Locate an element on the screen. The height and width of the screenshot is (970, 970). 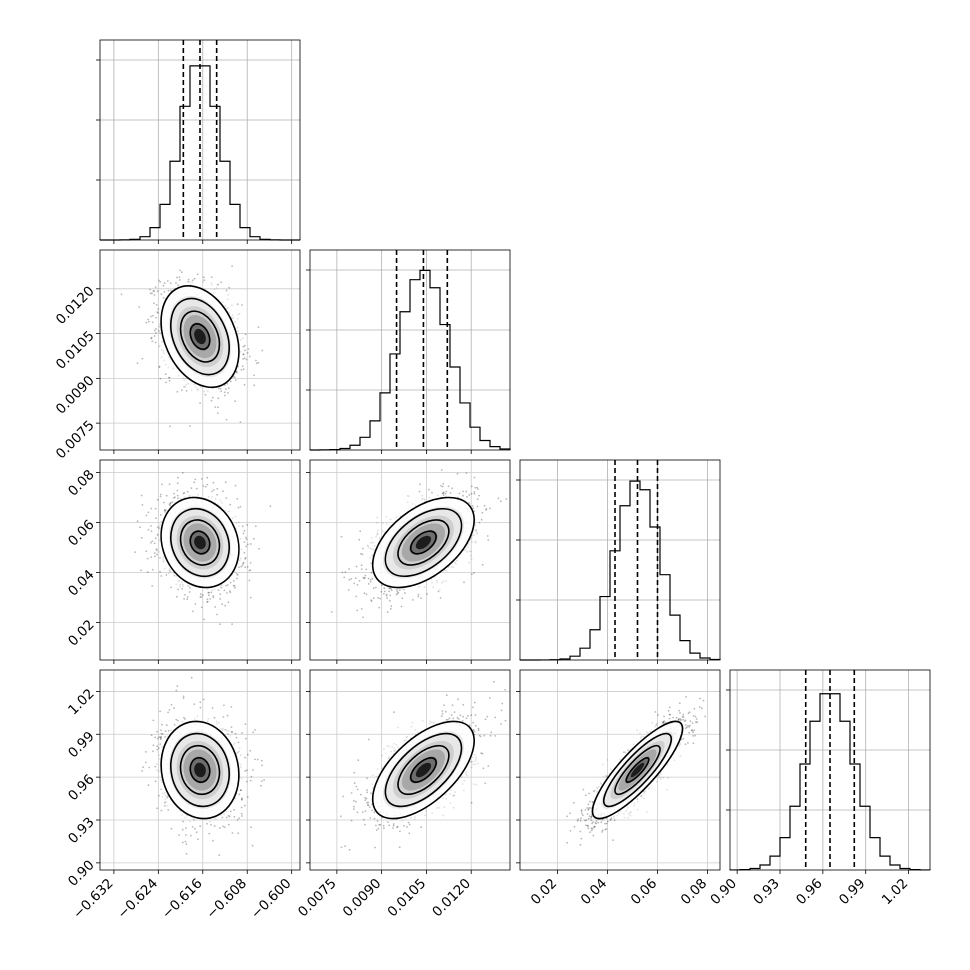
panel-frame is located at coordinates (620, 560).